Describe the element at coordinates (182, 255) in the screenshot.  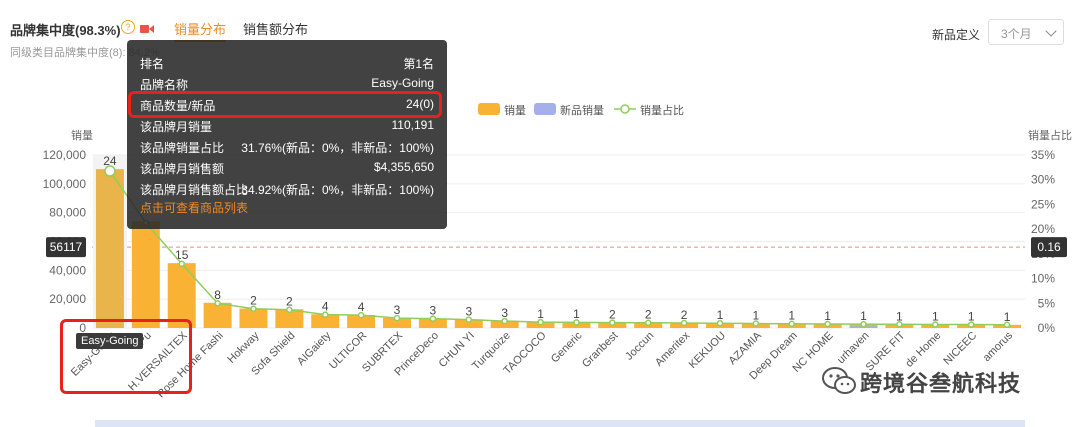
I see `bar-count-label: 15` at that location.